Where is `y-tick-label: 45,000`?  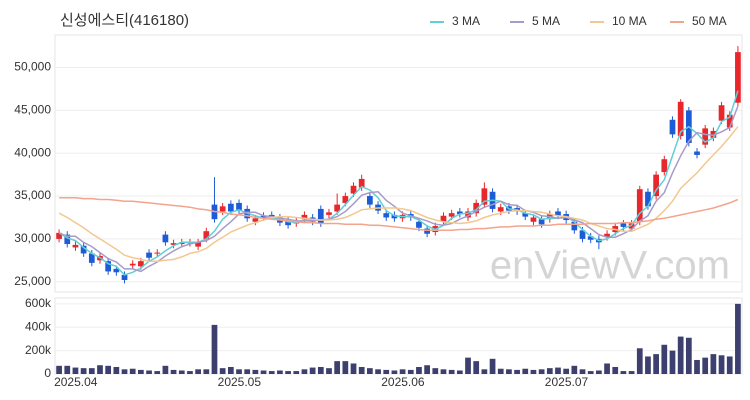
y-tick-label: 45,000 is located at coordinates (32, 110).